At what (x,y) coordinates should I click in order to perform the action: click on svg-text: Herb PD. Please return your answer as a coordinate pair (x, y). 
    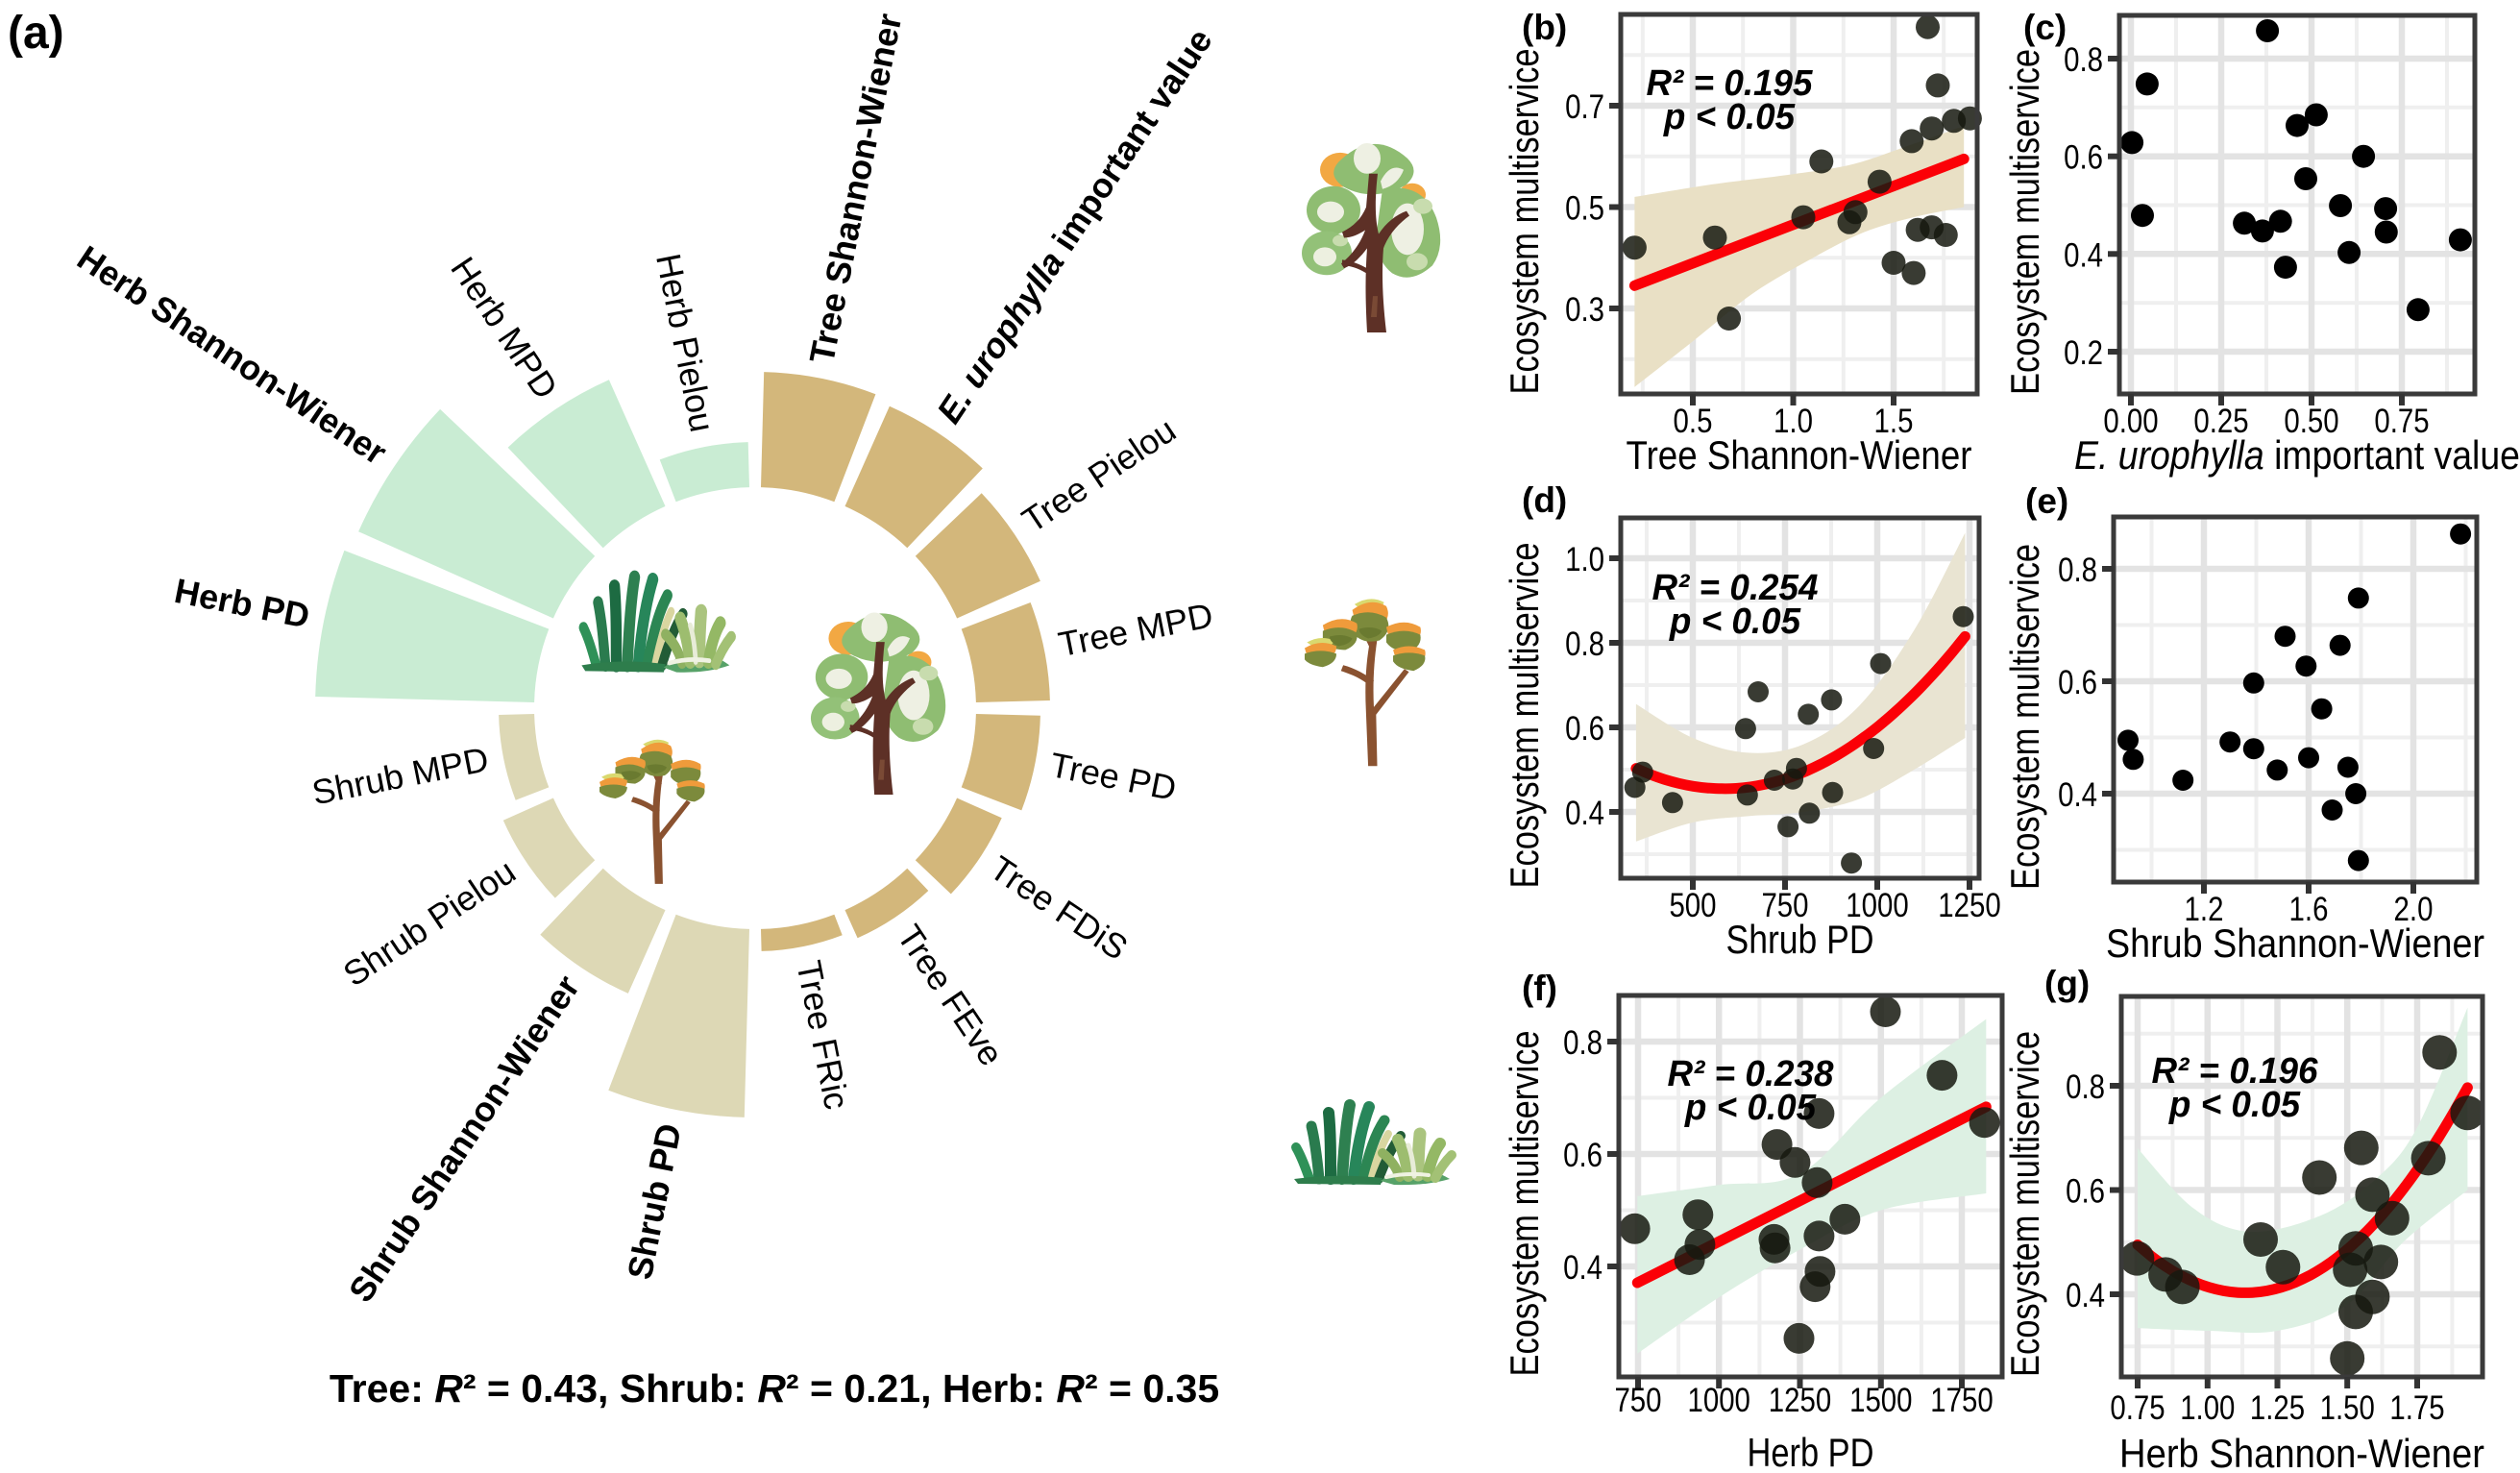
    Looking at the image, I should click on (1811, 1451).